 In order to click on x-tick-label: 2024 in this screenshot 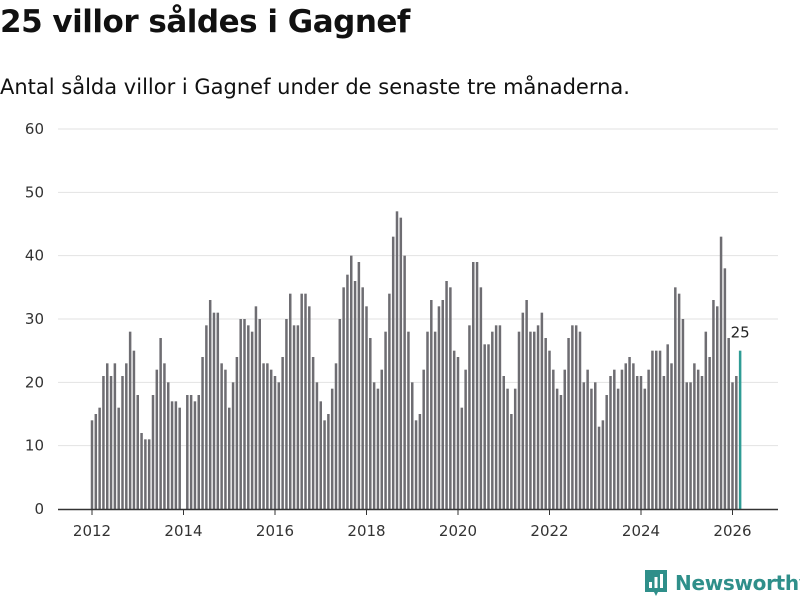, I will do `click(641, 531)`.